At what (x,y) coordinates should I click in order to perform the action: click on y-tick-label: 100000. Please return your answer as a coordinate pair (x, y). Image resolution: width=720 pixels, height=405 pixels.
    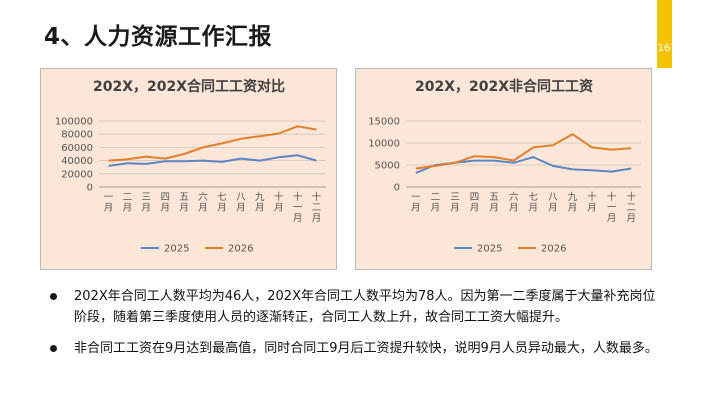
    Looking at the image, I should click on (74, 122).